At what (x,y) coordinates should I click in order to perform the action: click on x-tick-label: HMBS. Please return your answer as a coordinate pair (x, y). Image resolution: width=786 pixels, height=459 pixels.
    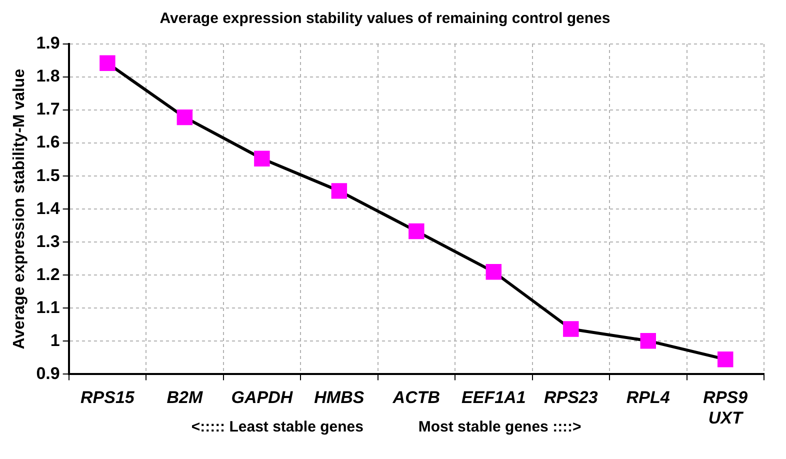
    Looking at the image, I should click on (339, 398).